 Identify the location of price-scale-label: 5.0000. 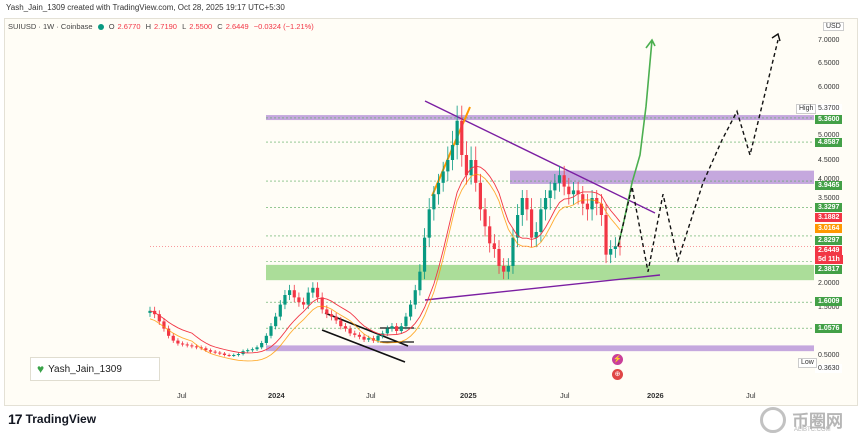
(829, 135).